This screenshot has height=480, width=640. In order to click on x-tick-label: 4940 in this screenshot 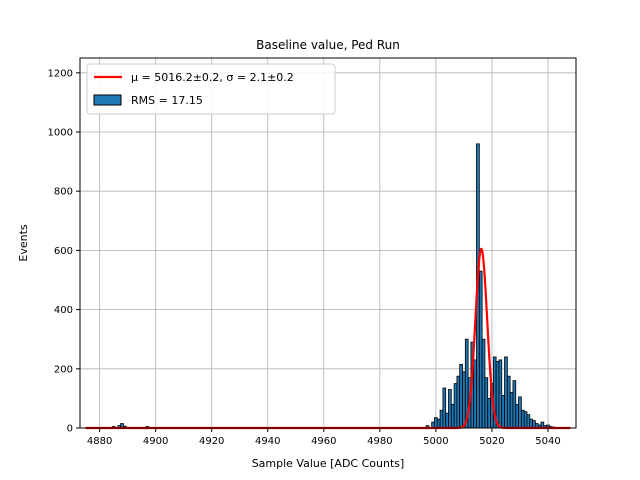, I will do `click(267, 441)`.